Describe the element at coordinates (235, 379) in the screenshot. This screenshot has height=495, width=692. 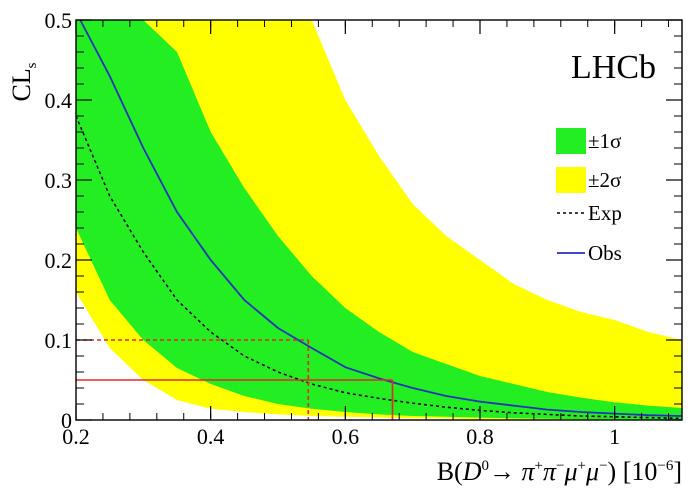
I see `limit-markers` at that location.